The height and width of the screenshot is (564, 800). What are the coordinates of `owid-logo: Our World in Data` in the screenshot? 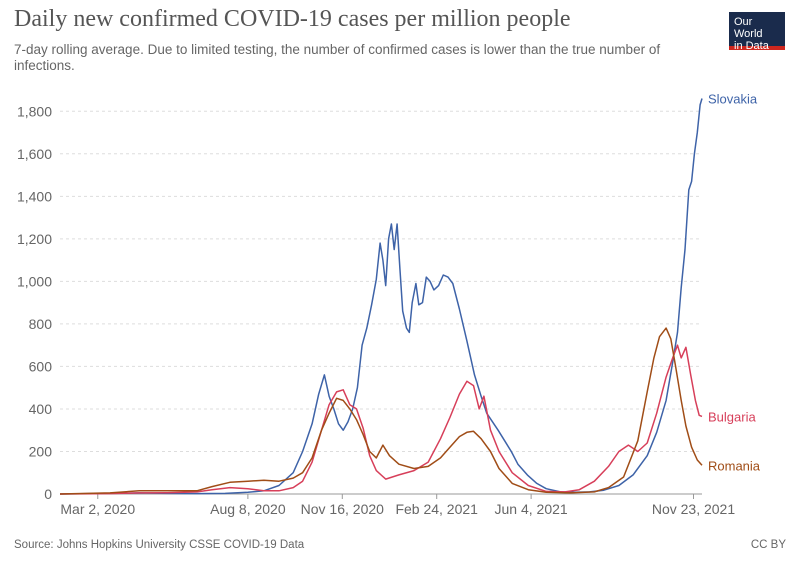 It's located at (757, 32).